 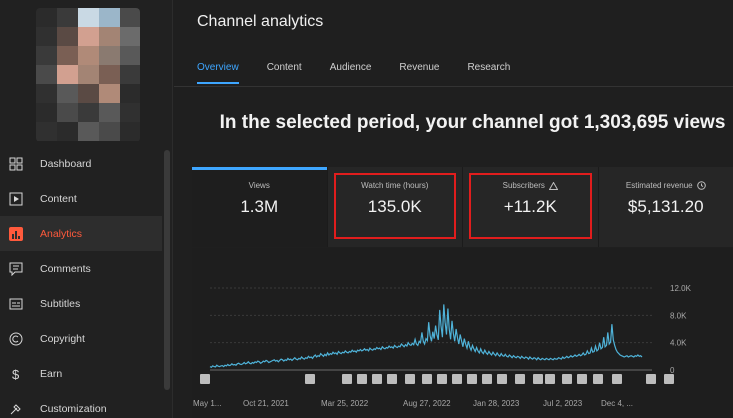 I want to click on metric-card-estimated-revenue: Estimated revenue $5,131.20, so click(x=665, y=207).